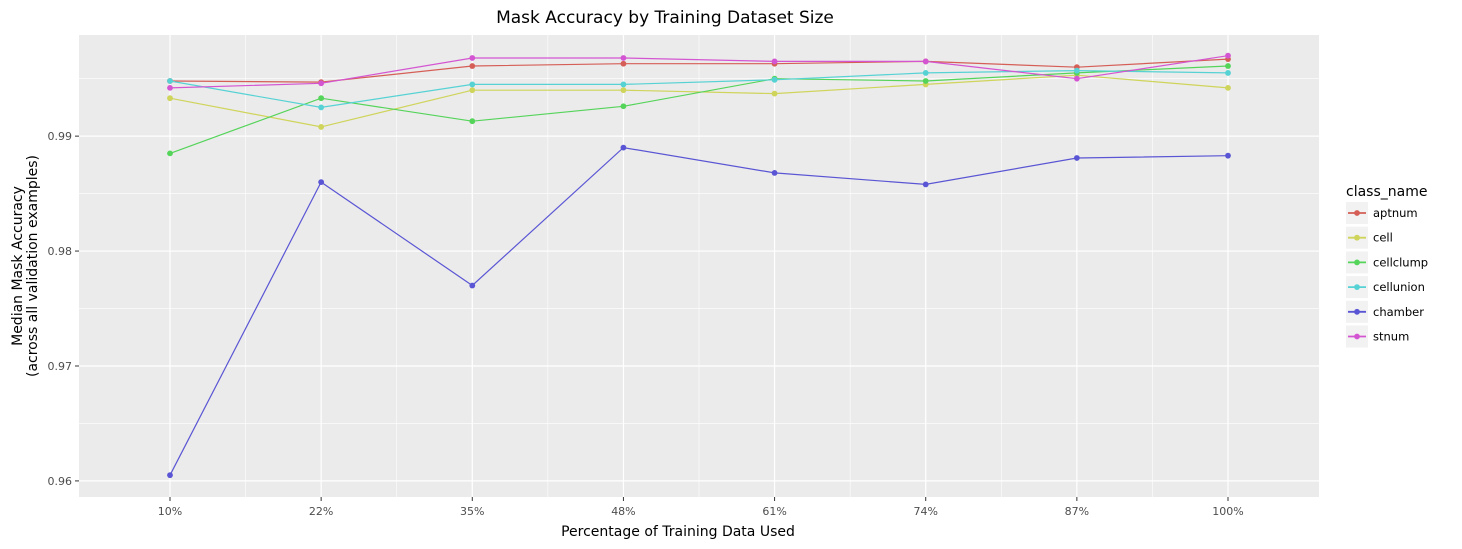 This screenshot has height=549, width=1462. What do you see at coordinates (1391, 337) in the screenshot?
I see `legend-label: stnum` at bounding box center [1391, 337].